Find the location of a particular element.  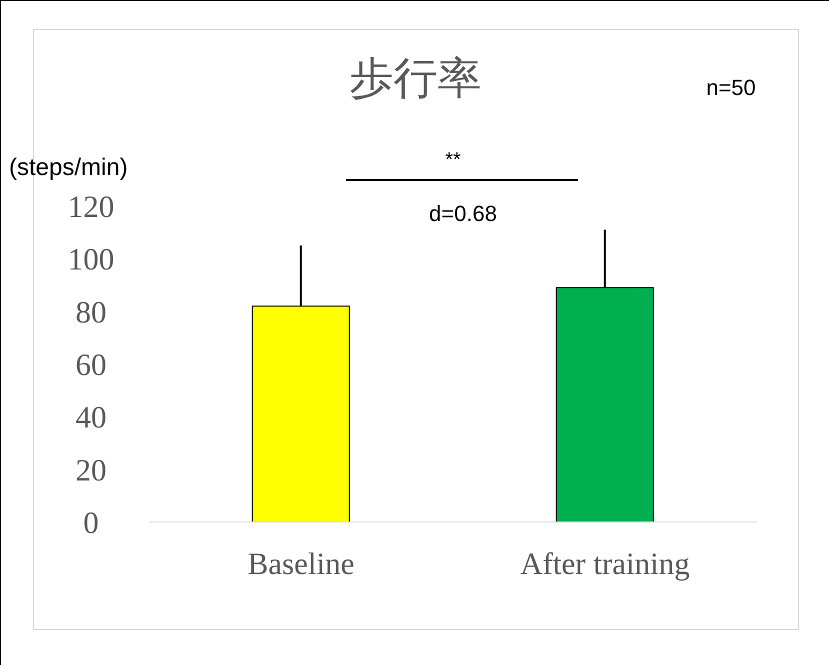

chart-title: 歩行率 is located at coordinates (416, 78).